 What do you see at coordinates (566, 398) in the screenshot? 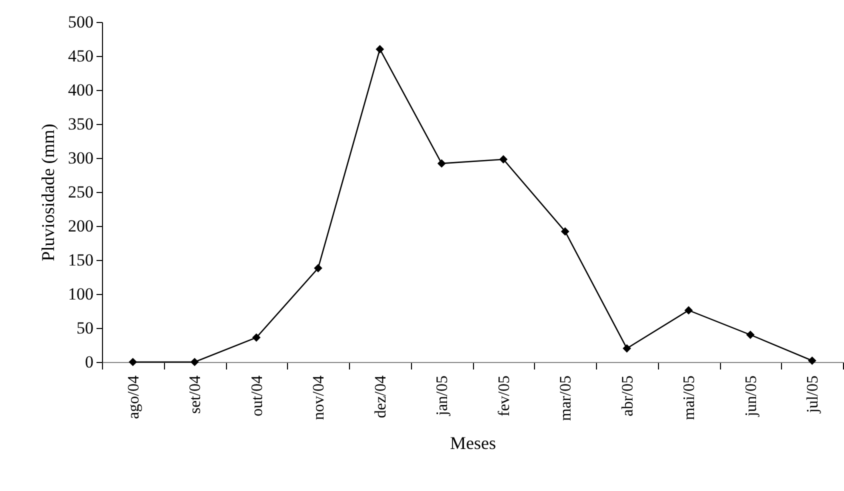
I see `x-tick-label: mar/05` at bounding box center [566, 398].